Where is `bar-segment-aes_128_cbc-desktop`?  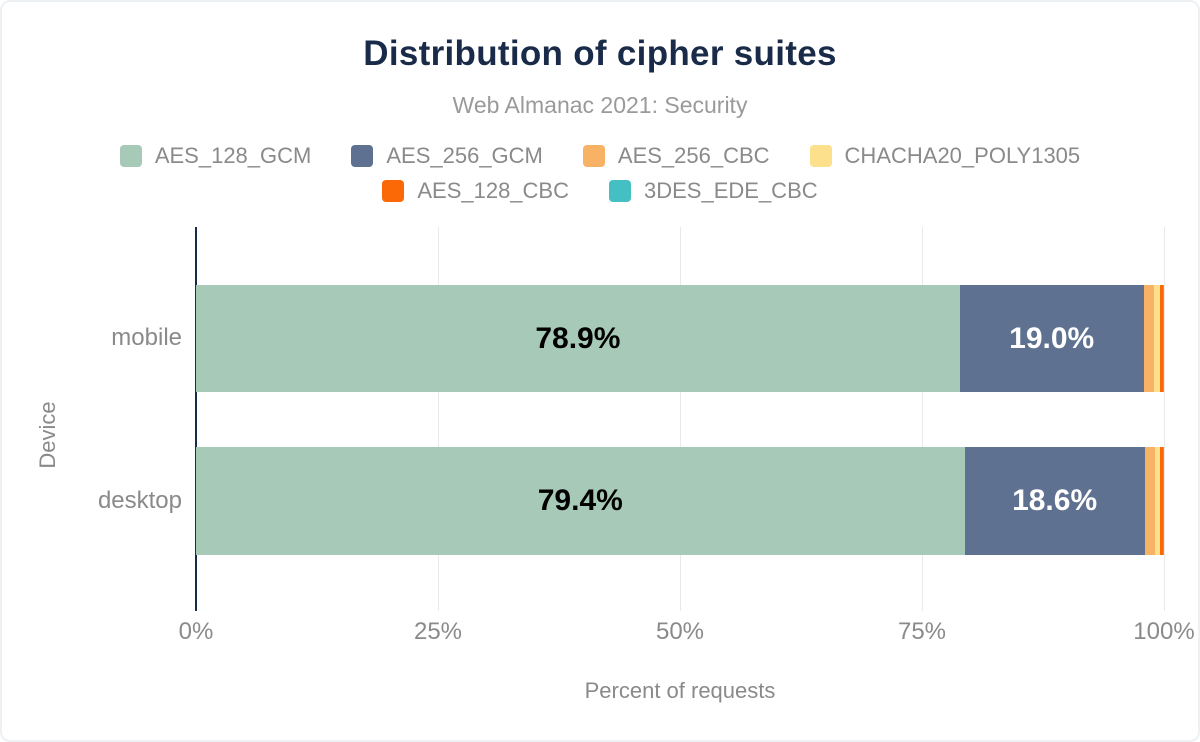
bar-segment-aes_128_cbc-desktop is located at coordinates (1161, 501).